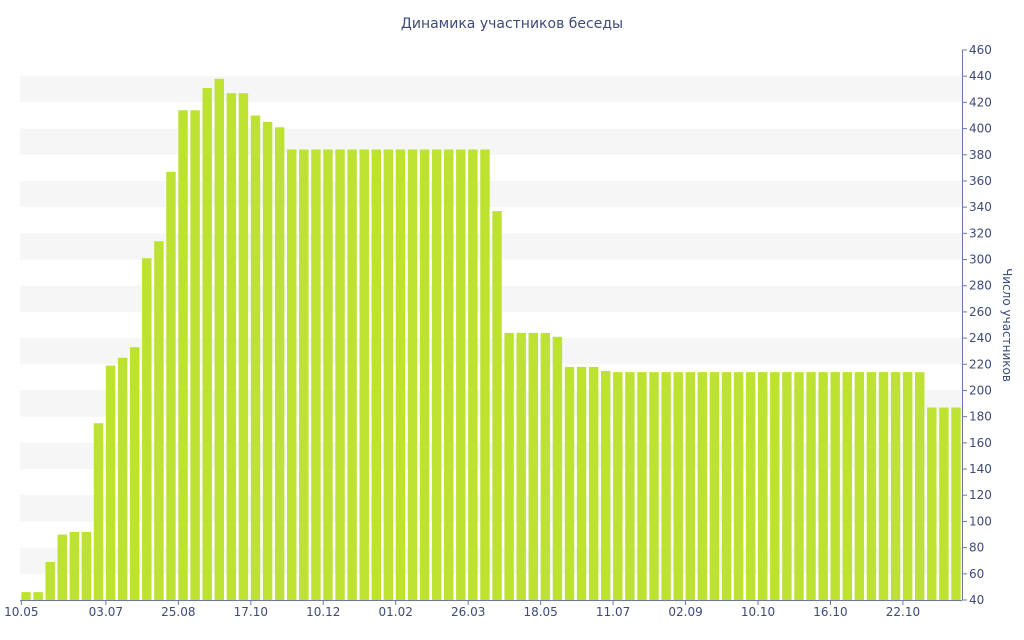 The image size is (1024, 640). I want to click on y-tick-label: 320, so click(980, 233).